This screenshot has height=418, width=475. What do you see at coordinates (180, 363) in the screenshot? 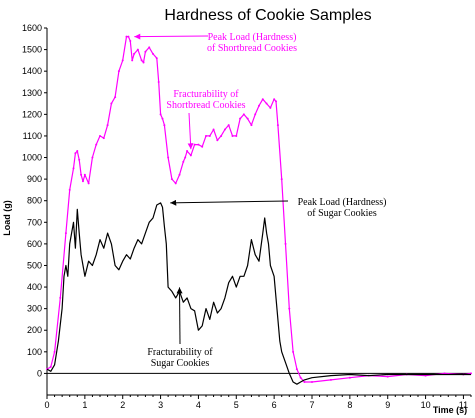
I see `annotation-line: Sugar Cookies` at bounding box center [180, 363].